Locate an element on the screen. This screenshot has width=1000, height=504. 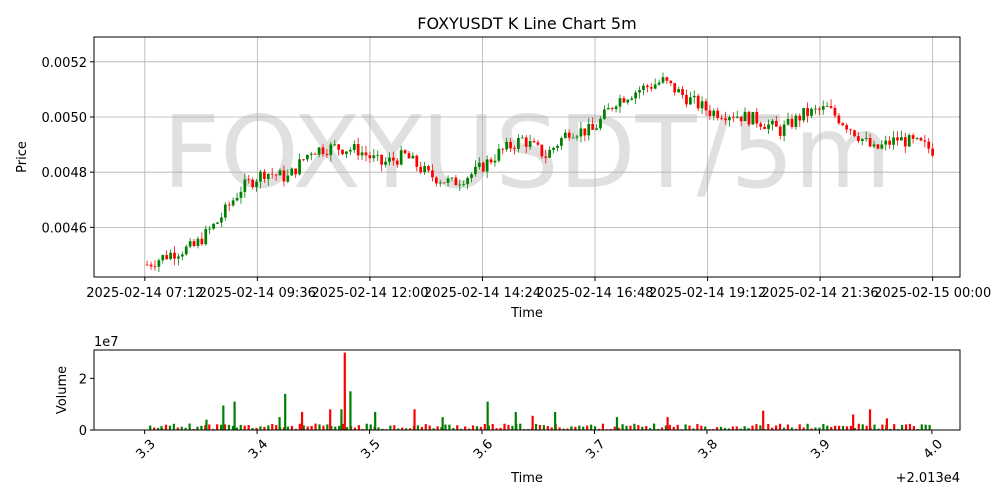
volume-x-tick-label: 3.7 is located at coordinates (595, 449).